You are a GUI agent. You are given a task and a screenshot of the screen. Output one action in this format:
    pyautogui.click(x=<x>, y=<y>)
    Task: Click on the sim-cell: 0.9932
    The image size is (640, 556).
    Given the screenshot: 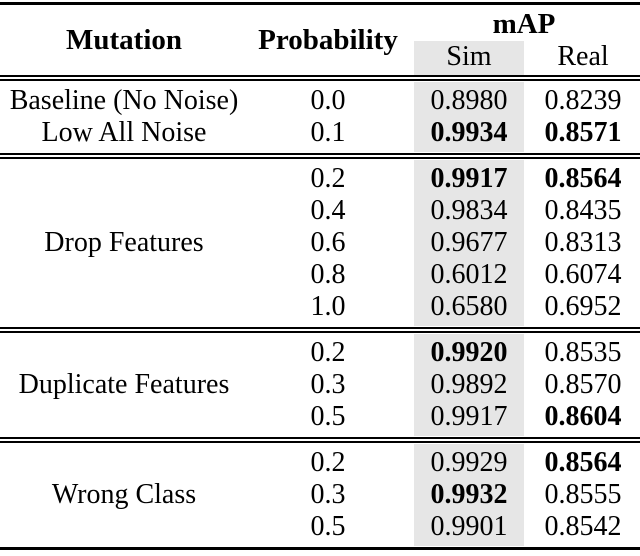 What is the action you would take?
    pyautogui.click(x=469, y=494)
    